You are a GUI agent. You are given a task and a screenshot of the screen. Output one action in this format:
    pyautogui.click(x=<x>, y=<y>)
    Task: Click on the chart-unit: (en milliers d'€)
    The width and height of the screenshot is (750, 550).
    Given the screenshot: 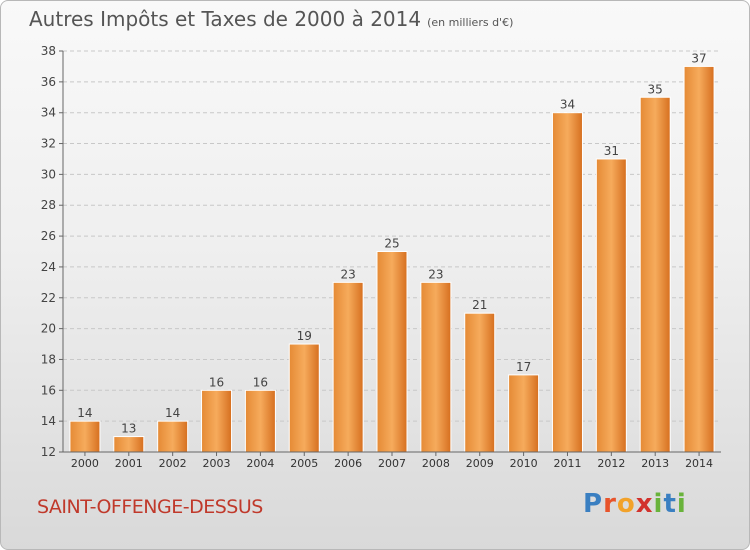 What is the action you would take?
    pyautogui.click(x=470, y=22)
    